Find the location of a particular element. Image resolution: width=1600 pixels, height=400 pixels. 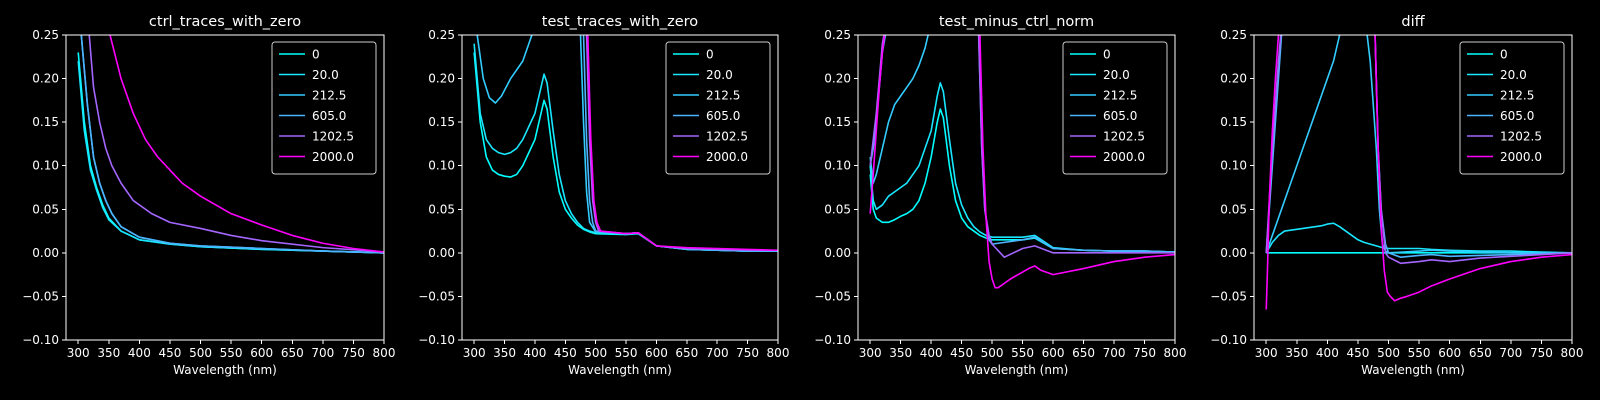

chart-title: test_minus_ctrl_norm is located at coordinates (1016, 22).